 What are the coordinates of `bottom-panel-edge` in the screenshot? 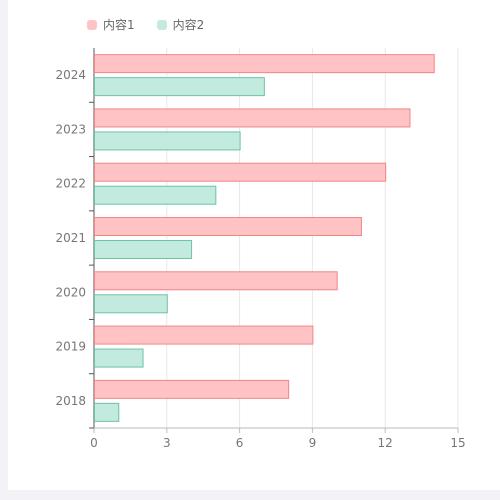 It's located at (250, 495).